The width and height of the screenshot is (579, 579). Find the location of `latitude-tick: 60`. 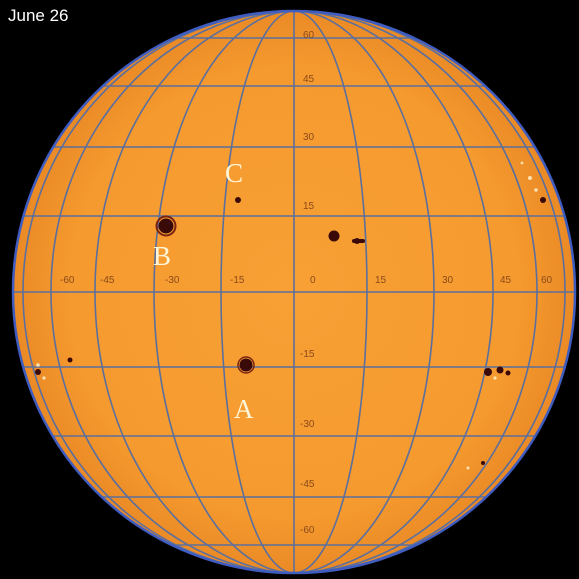

latitude-tick: 60 is located at coordinates (309, 35).